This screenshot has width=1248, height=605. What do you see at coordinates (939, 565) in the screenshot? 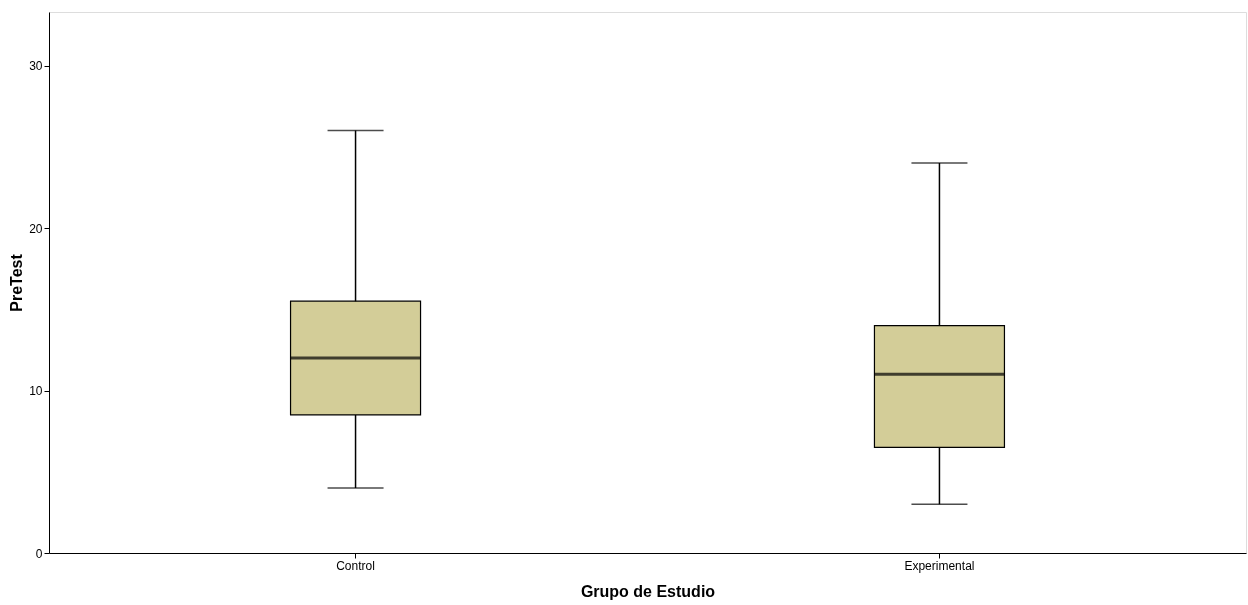
I see `x-tick-label: Experimental` at bounding box center [939, 565].